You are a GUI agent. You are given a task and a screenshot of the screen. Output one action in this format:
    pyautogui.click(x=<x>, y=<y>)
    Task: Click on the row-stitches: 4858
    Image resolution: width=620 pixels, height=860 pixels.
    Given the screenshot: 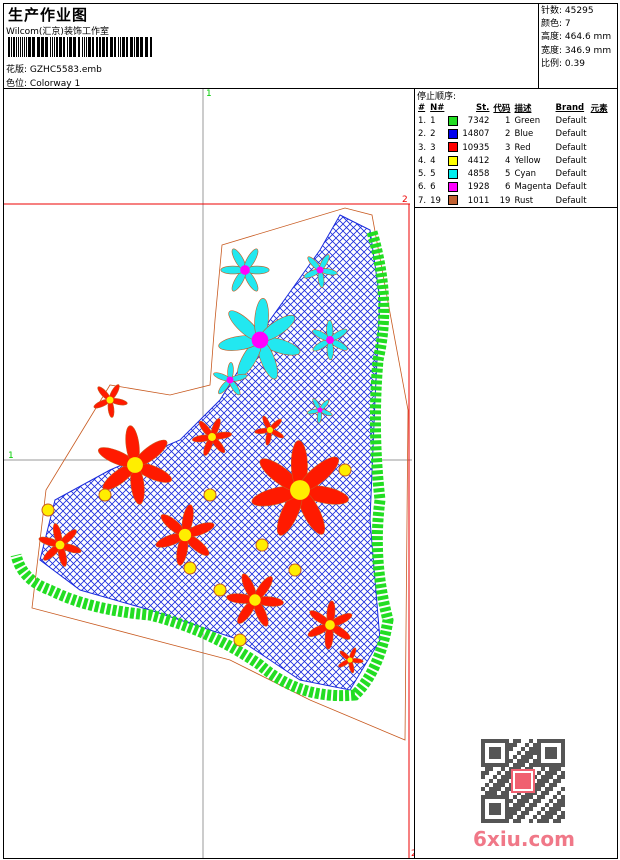 What is the action you would take?
    pyautogui.click(x=478, y=174)
    